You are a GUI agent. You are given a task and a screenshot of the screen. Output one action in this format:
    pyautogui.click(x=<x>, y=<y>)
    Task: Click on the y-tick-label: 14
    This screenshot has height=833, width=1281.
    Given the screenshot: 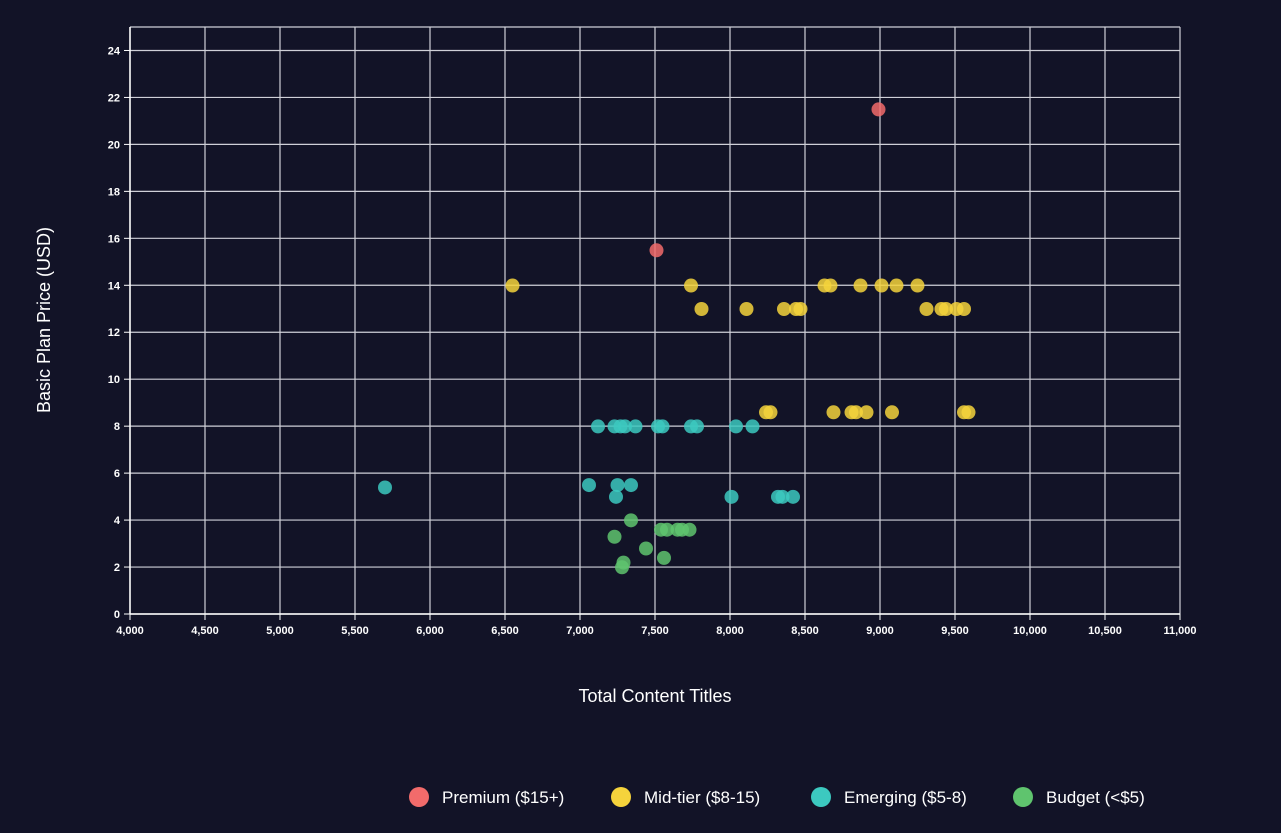 What is the action you would take?
    pyautogui.click(x=114, y=286)
    